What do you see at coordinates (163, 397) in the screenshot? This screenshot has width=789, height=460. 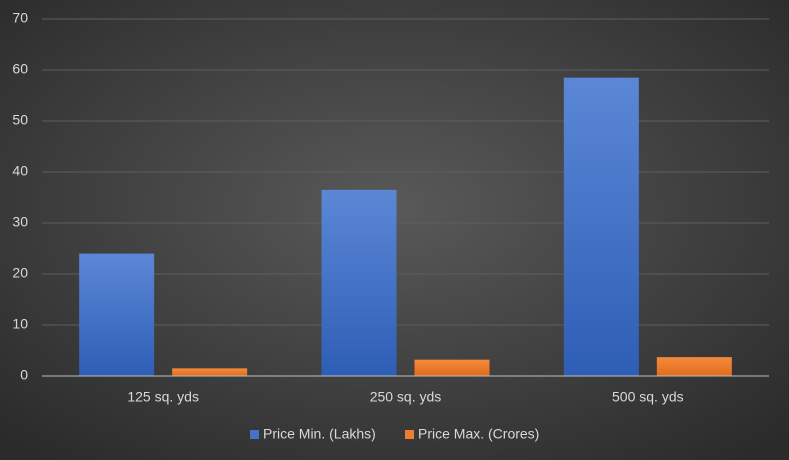 I see `x-tick-label: 125 sq. yds` at bounding box center [163, 397].